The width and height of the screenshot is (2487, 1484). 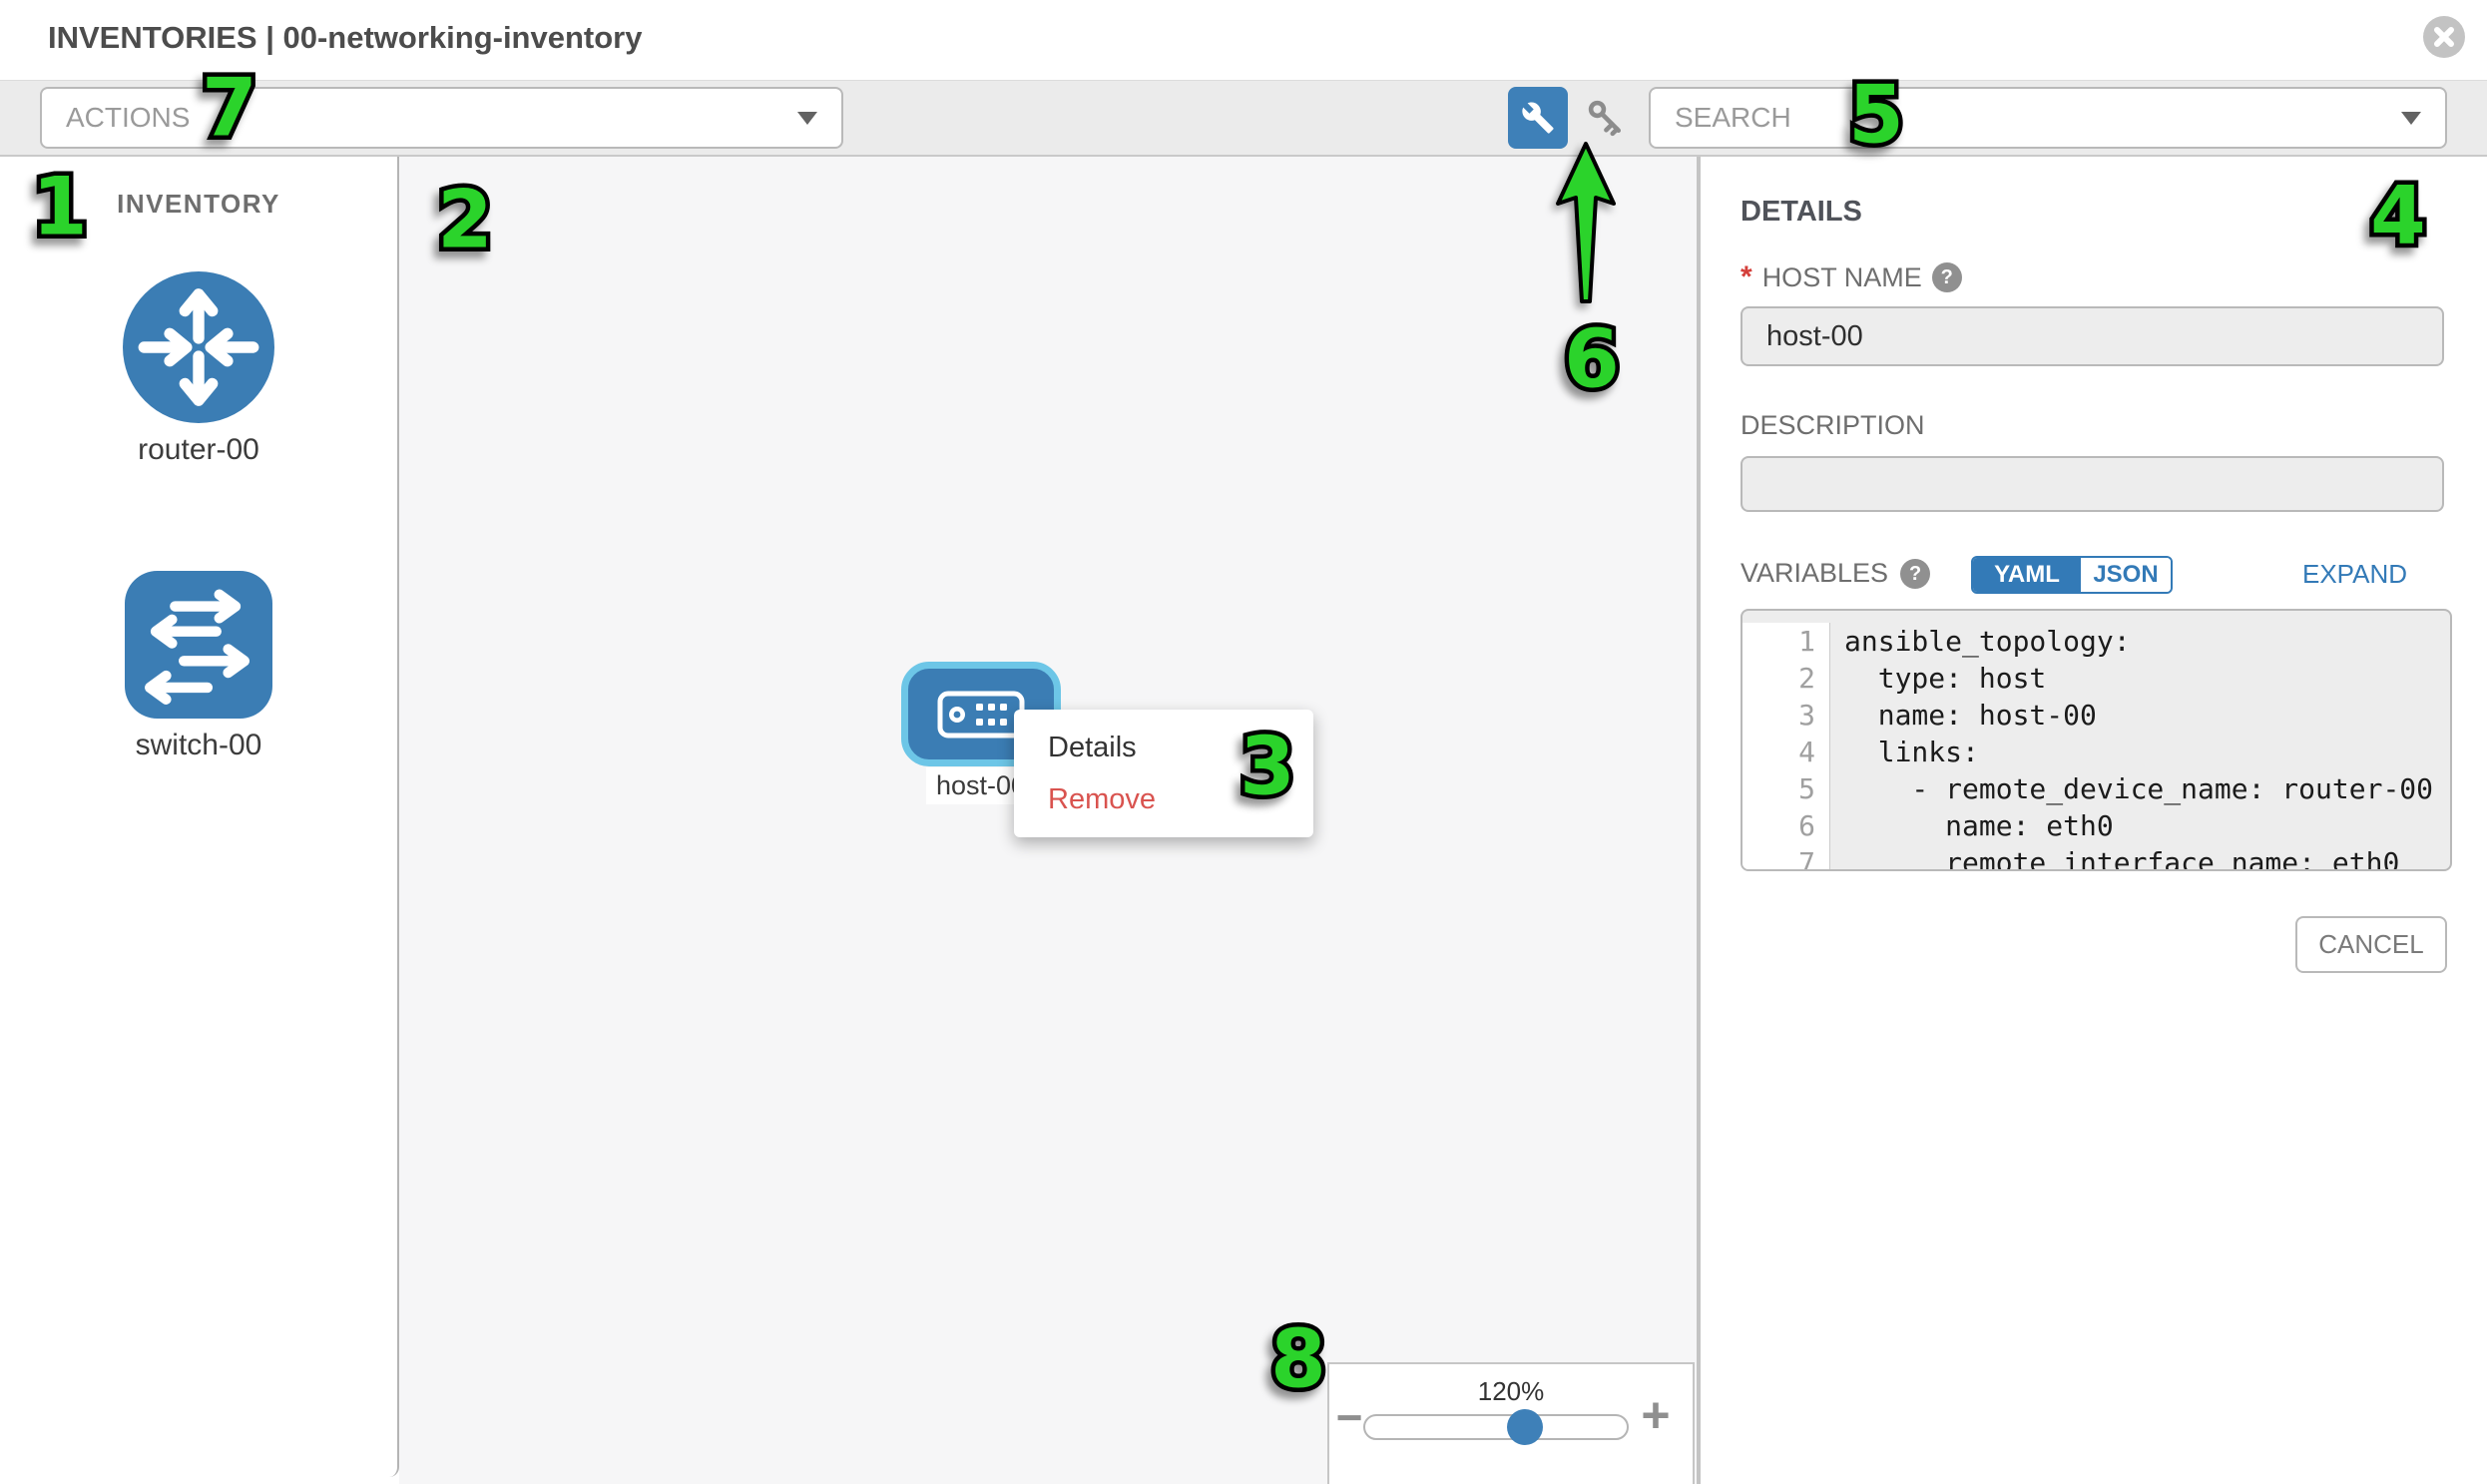 I want to click on sidebar-item-router: router-00, so click(x=198, y=369).